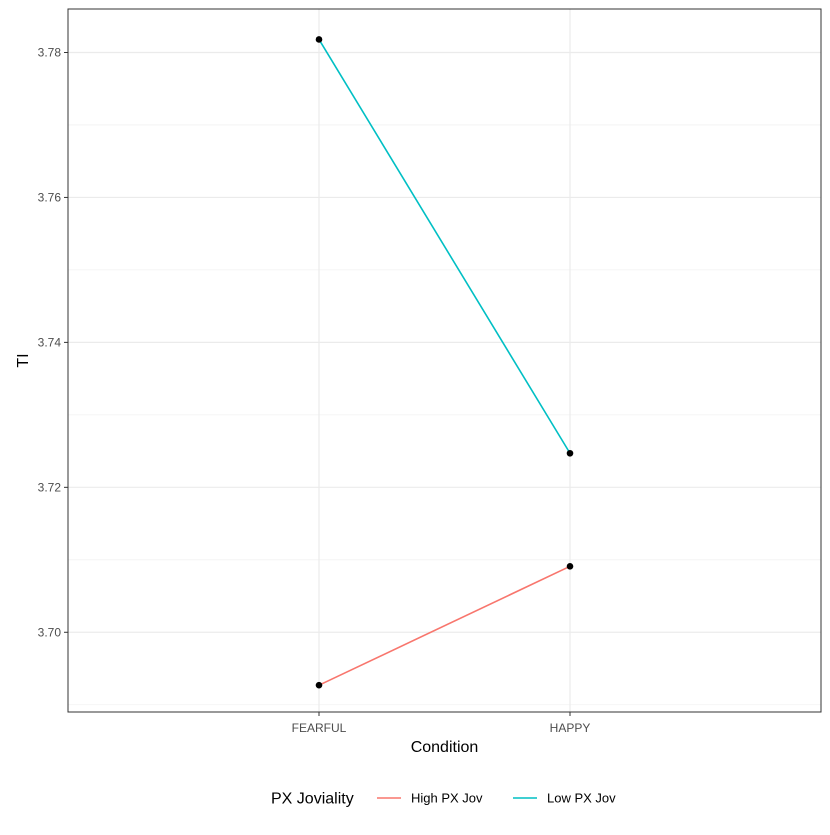  I want to click on x-tick-label: FEARFUL, so click(319, 728).